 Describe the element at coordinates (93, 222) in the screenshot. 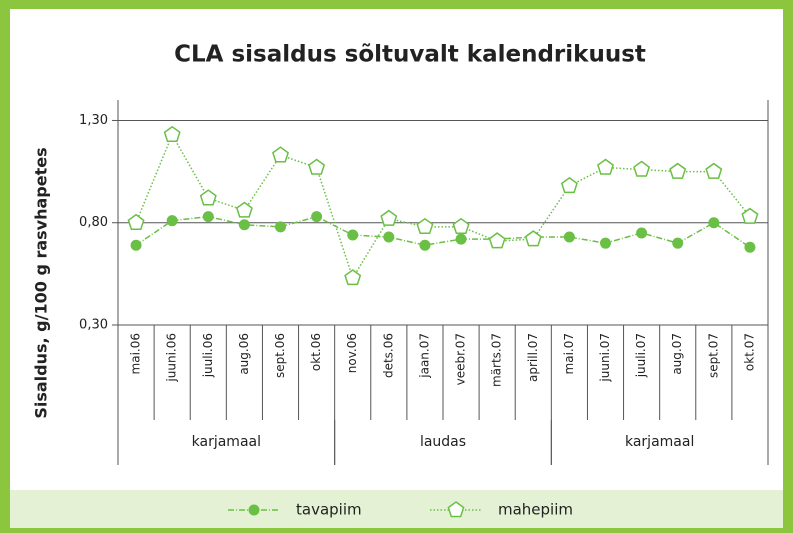

I see `y-tick-label: 0,80` at that location.